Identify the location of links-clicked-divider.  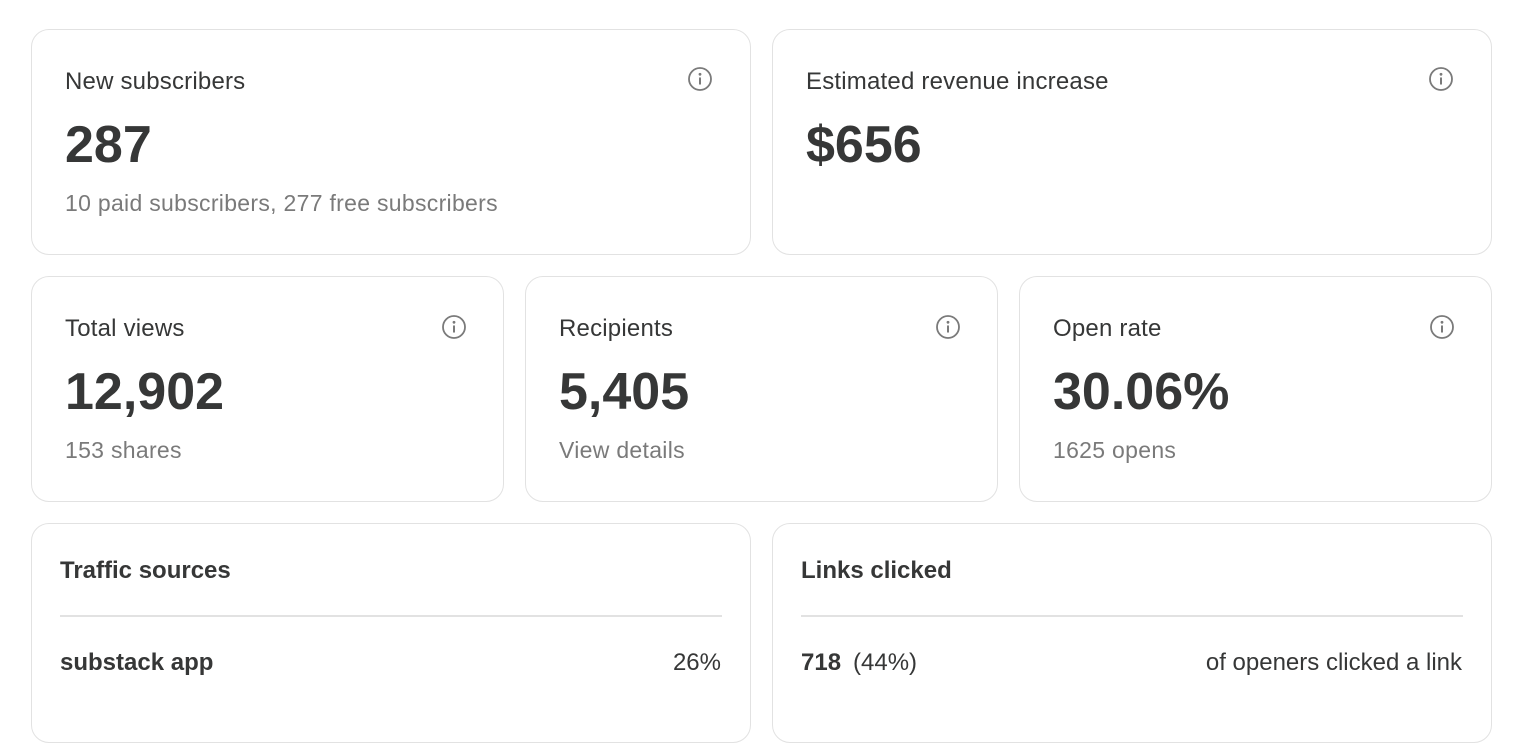
(1132, 616).